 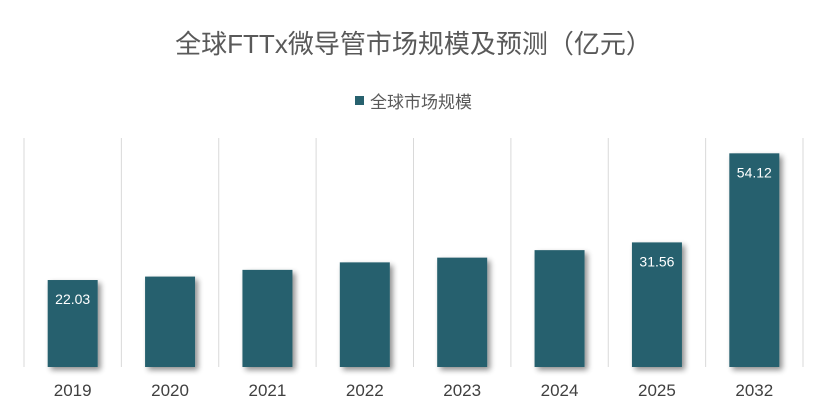 What do you see at coordinates (754, 260) in the screenshot?
I see `bar-2032` at bounding box center [754, 260].